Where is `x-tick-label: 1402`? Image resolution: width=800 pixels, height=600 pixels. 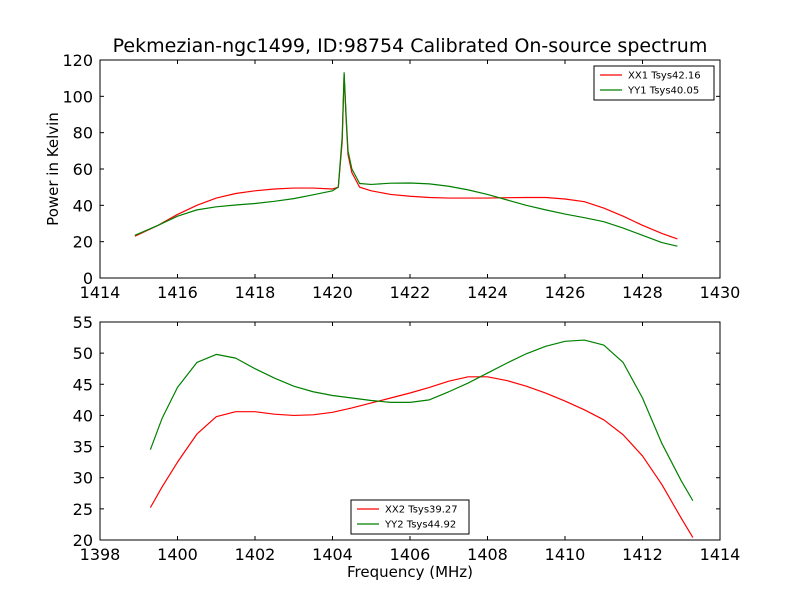 x-tick-label: 1402 is located at coordinates (255, 554).